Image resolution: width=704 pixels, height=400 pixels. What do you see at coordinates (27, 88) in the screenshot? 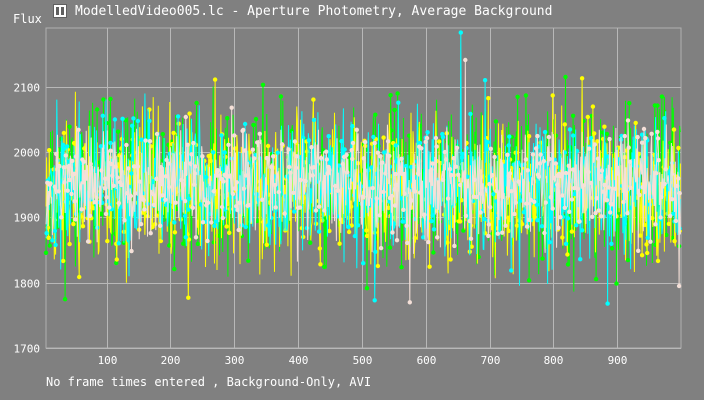
I see `y-tick-label: 2100` at bounding box center [27, 88].